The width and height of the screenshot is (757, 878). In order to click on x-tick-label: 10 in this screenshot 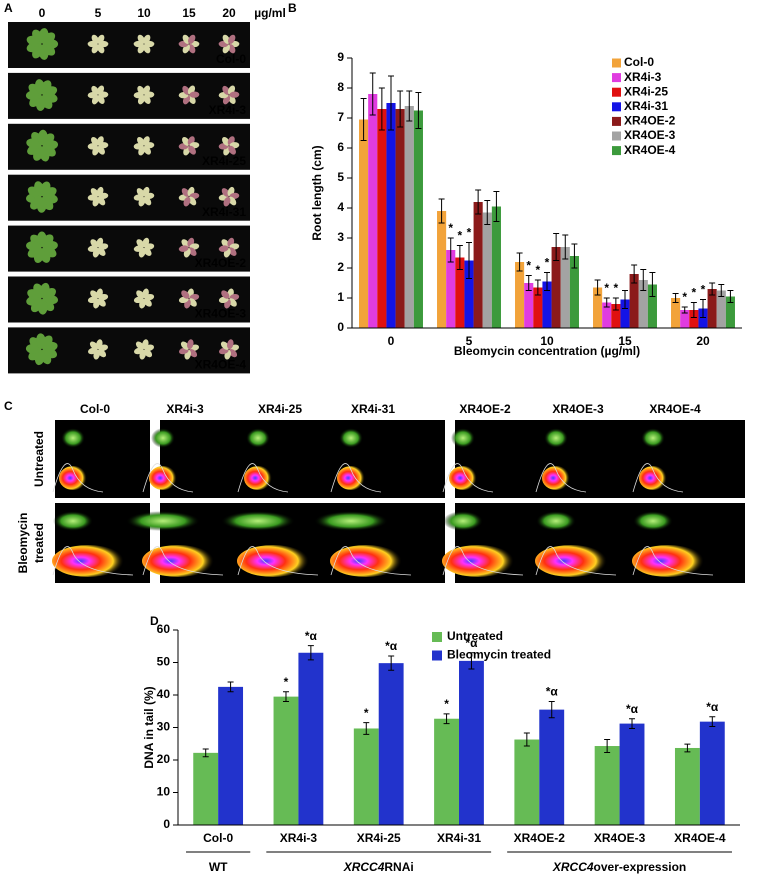, I will do `click(547, 341)`.